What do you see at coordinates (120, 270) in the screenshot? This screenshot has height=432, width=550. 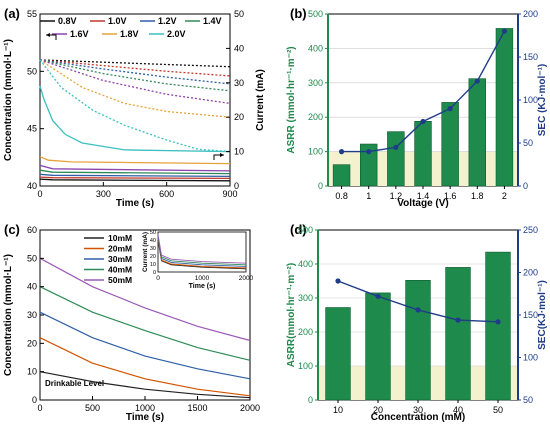 I see `c-legend-label-3: 40mM` at bounding box center [120, 270].